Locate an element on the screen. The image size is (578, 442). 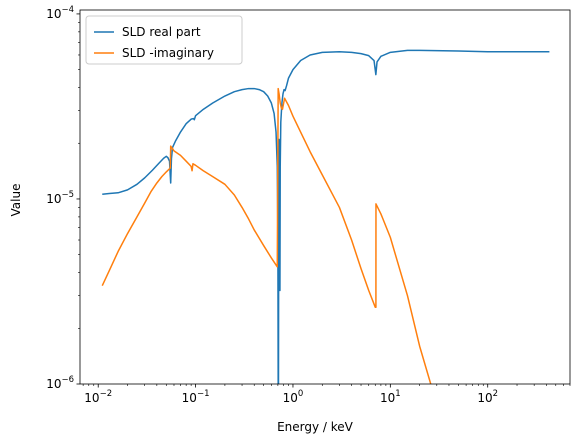
x-tick-label: 10² is located at coordinates (487, 397).